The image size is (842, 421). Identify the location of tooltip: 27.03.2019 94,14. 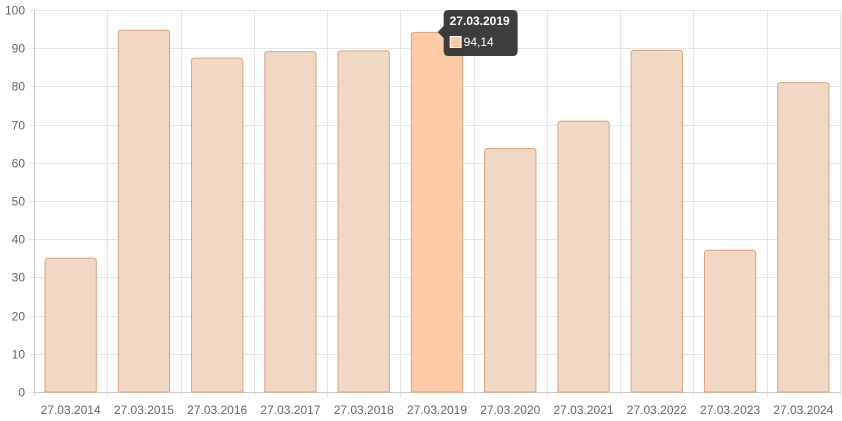
(477, 33).